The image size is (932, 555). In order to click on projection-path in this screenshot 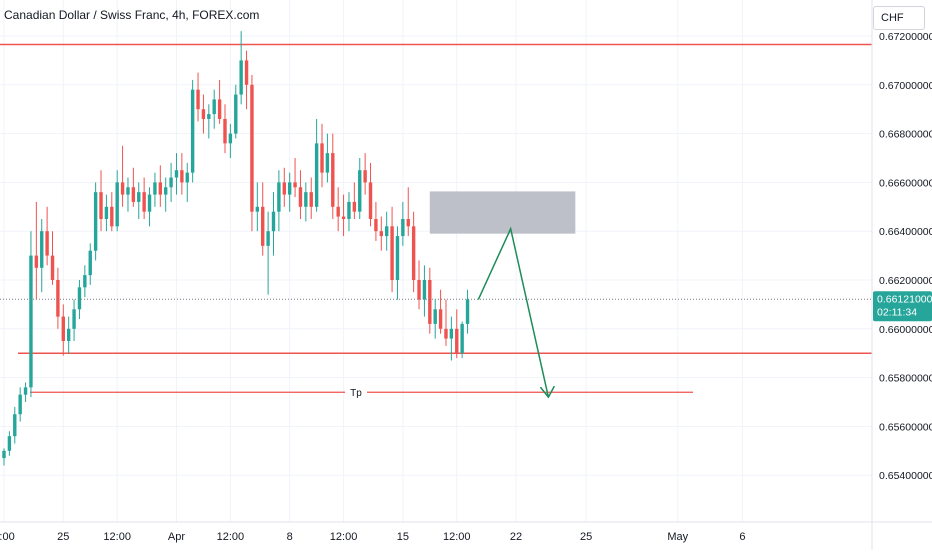, I will do `click(513, 312)`.